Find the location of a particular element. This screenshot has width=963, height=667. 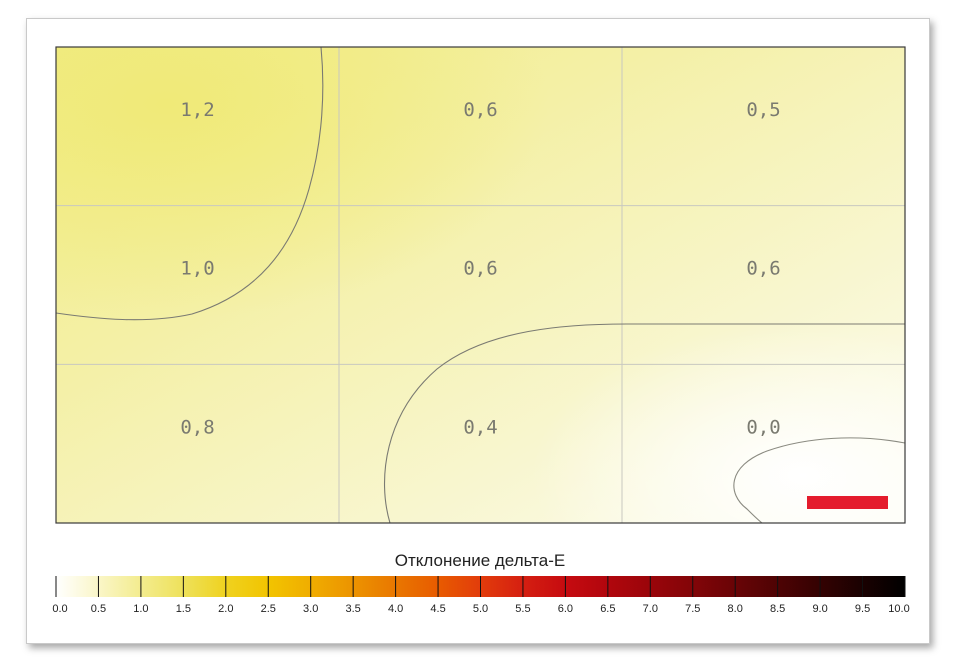

legend-tick-label: 7.5 is located at coordinates (692, 609).